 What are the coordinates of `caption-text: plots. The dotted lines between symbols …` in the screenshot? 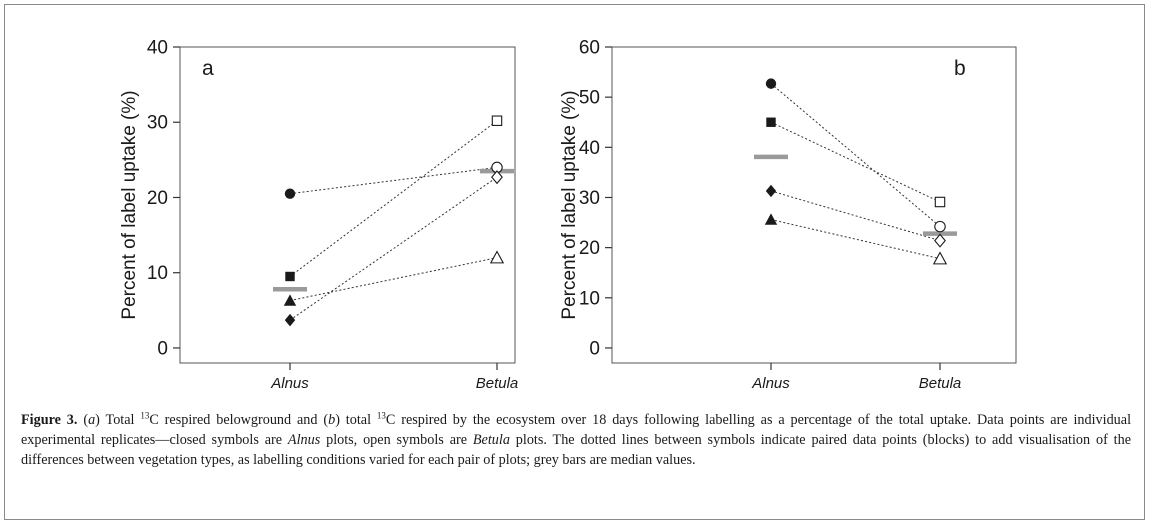 It's located at (576, 450).